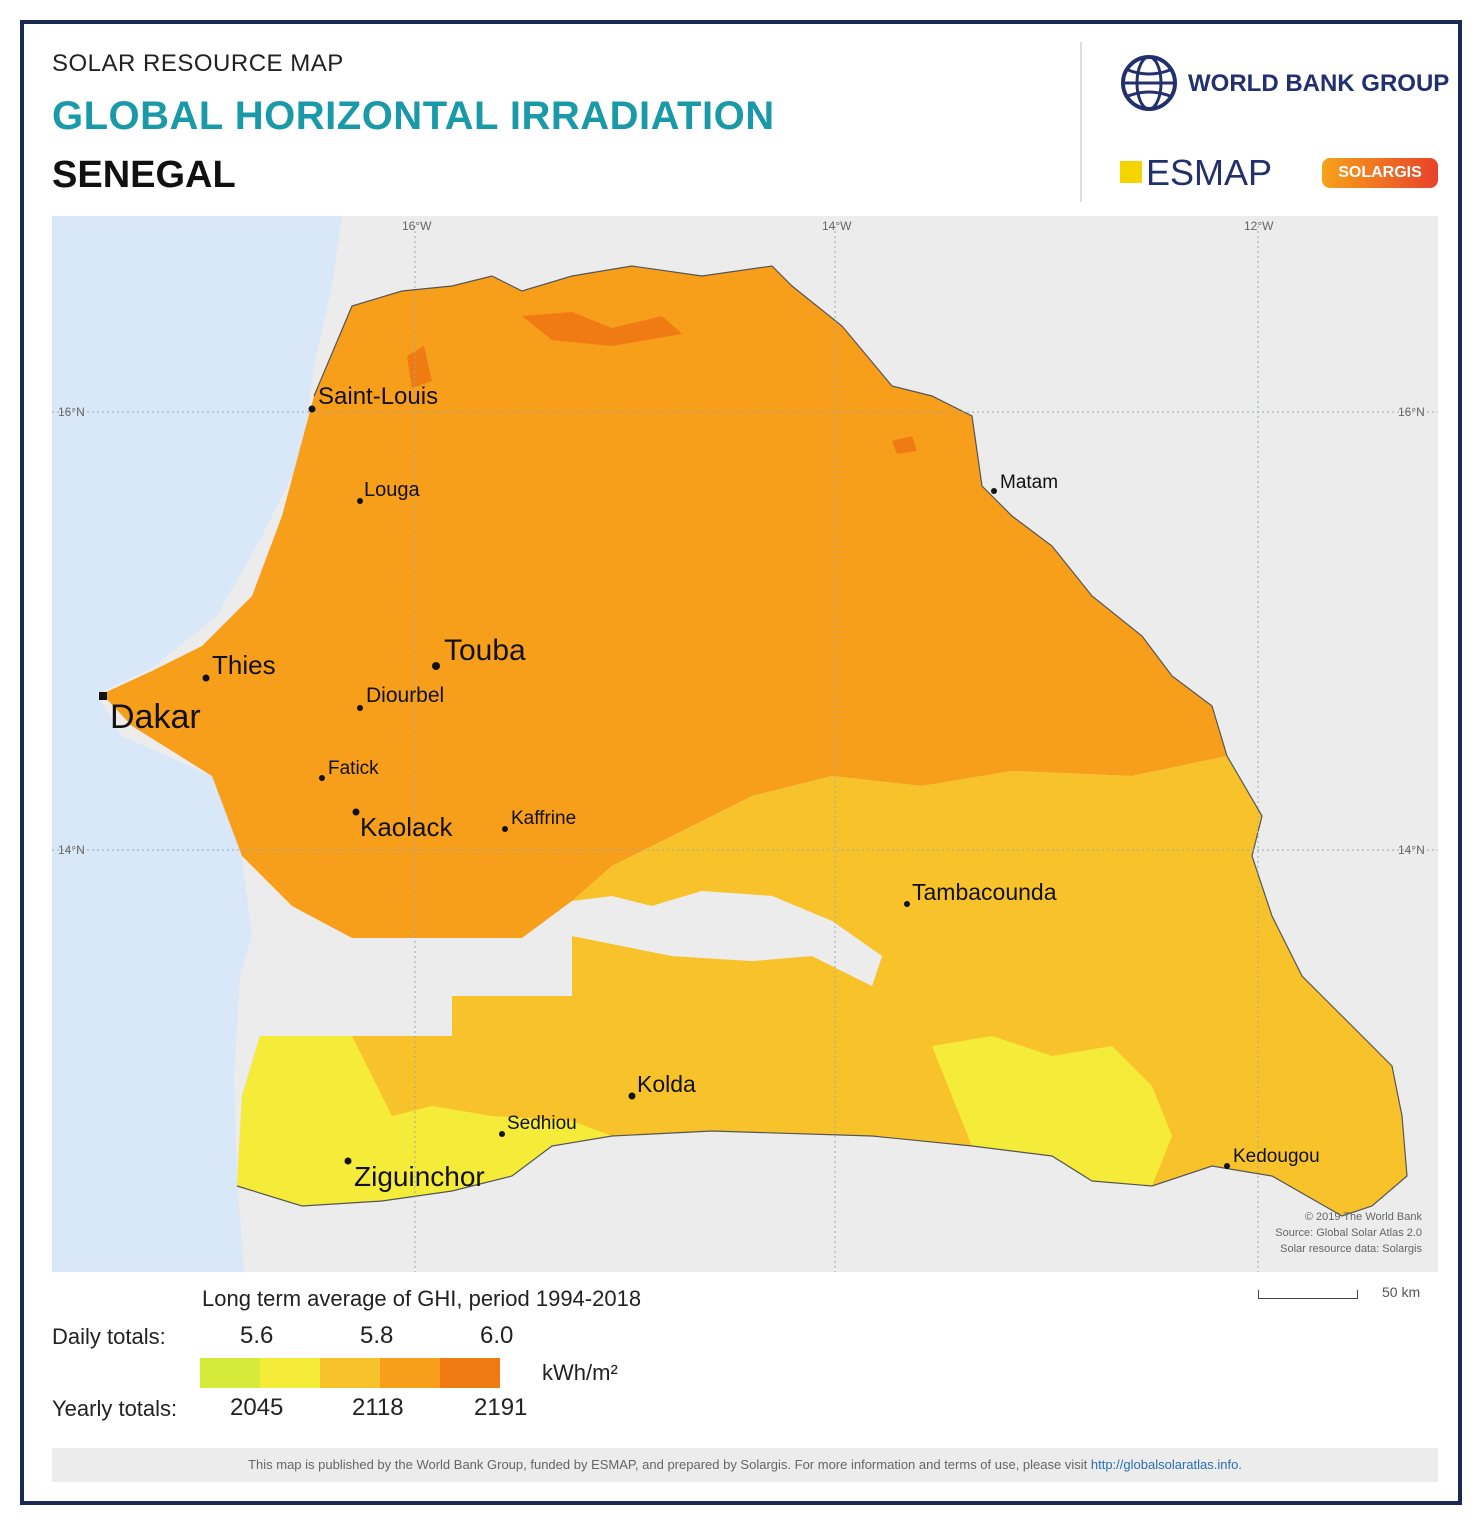 This screenshot has height=1529, width=1482. I want to click on esmap-logo-text: ESMAP, so click(1209, 172).